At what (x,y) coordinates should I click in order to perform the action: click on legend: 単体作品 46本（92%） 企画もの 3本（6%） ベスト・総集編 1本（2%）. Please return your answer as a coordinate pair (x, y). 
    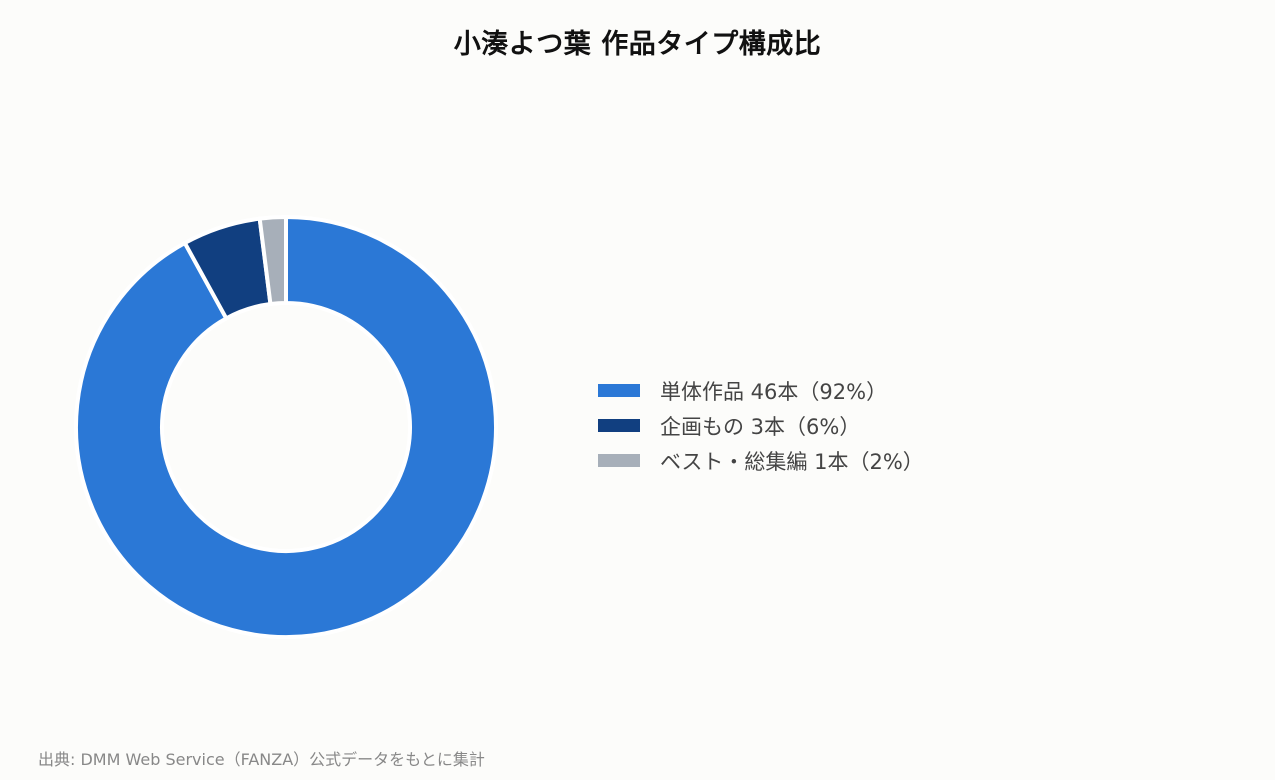
    Looking at the image, I should click on (761, 425).